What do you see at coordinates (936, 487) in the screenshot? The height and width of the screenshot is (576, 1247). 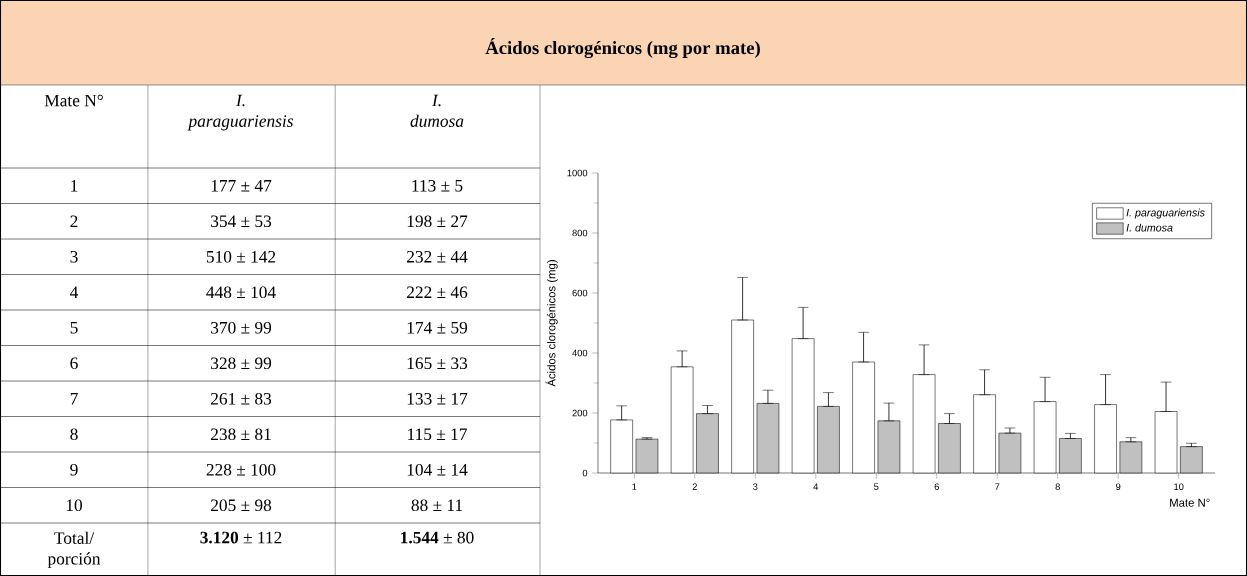 I see `x-tick-label: 6` at bounding box center [936, 487].